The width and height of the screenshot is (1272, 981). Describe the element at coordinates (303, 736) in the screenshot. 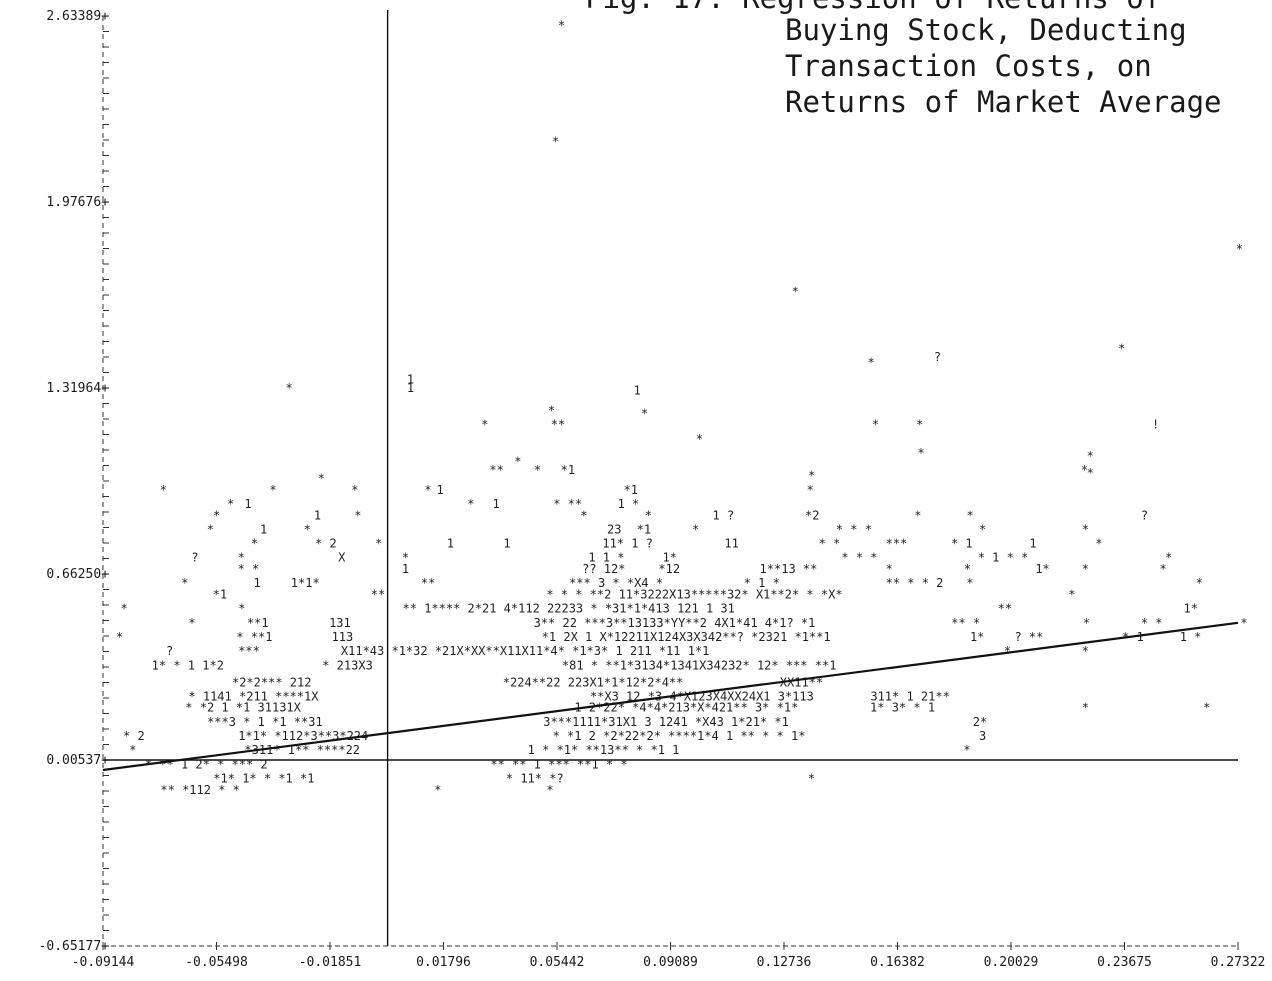

I see `data-point: 1*1* *112*3**3*224` at that location.